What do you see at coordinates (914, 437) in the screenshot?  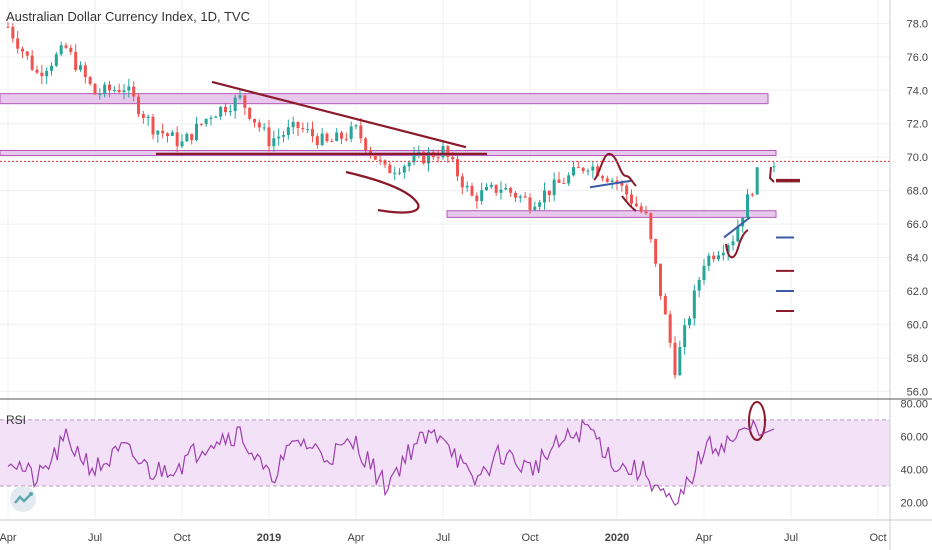 I see `rsi-tick-label: 60.00` at bounding box center [914, 437].